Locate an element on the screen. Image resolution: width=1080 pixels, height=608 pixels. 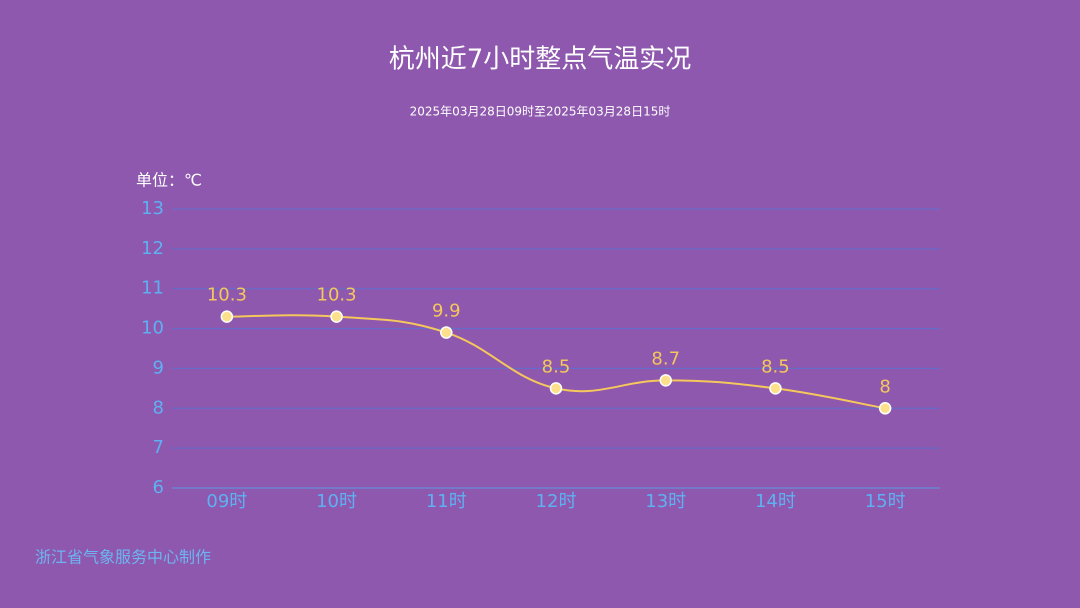
y-tick-label: 9 is located at coordinates (158, 367).